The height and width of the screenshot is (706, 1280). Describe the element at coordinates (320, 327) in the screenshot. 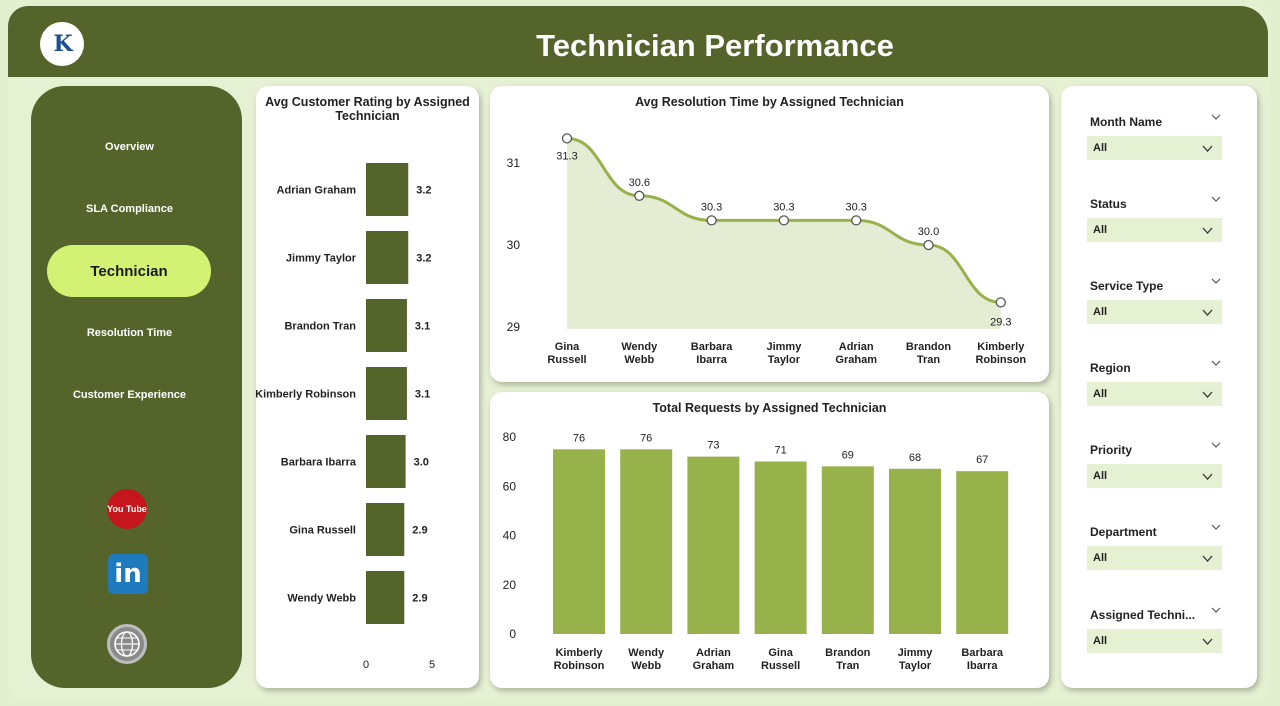

I see `bar-category-label: Brandon Tran` at that location.